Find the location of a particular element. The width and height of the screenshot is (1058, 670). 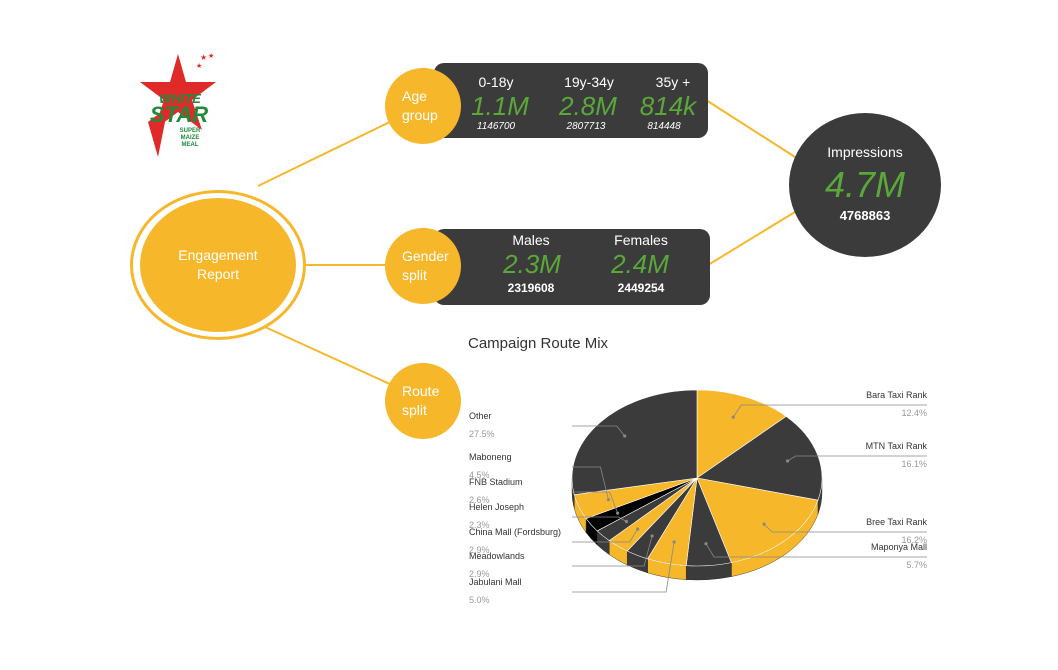

pie-label-name: Maponya Mall is located at coordinates (899, 547).